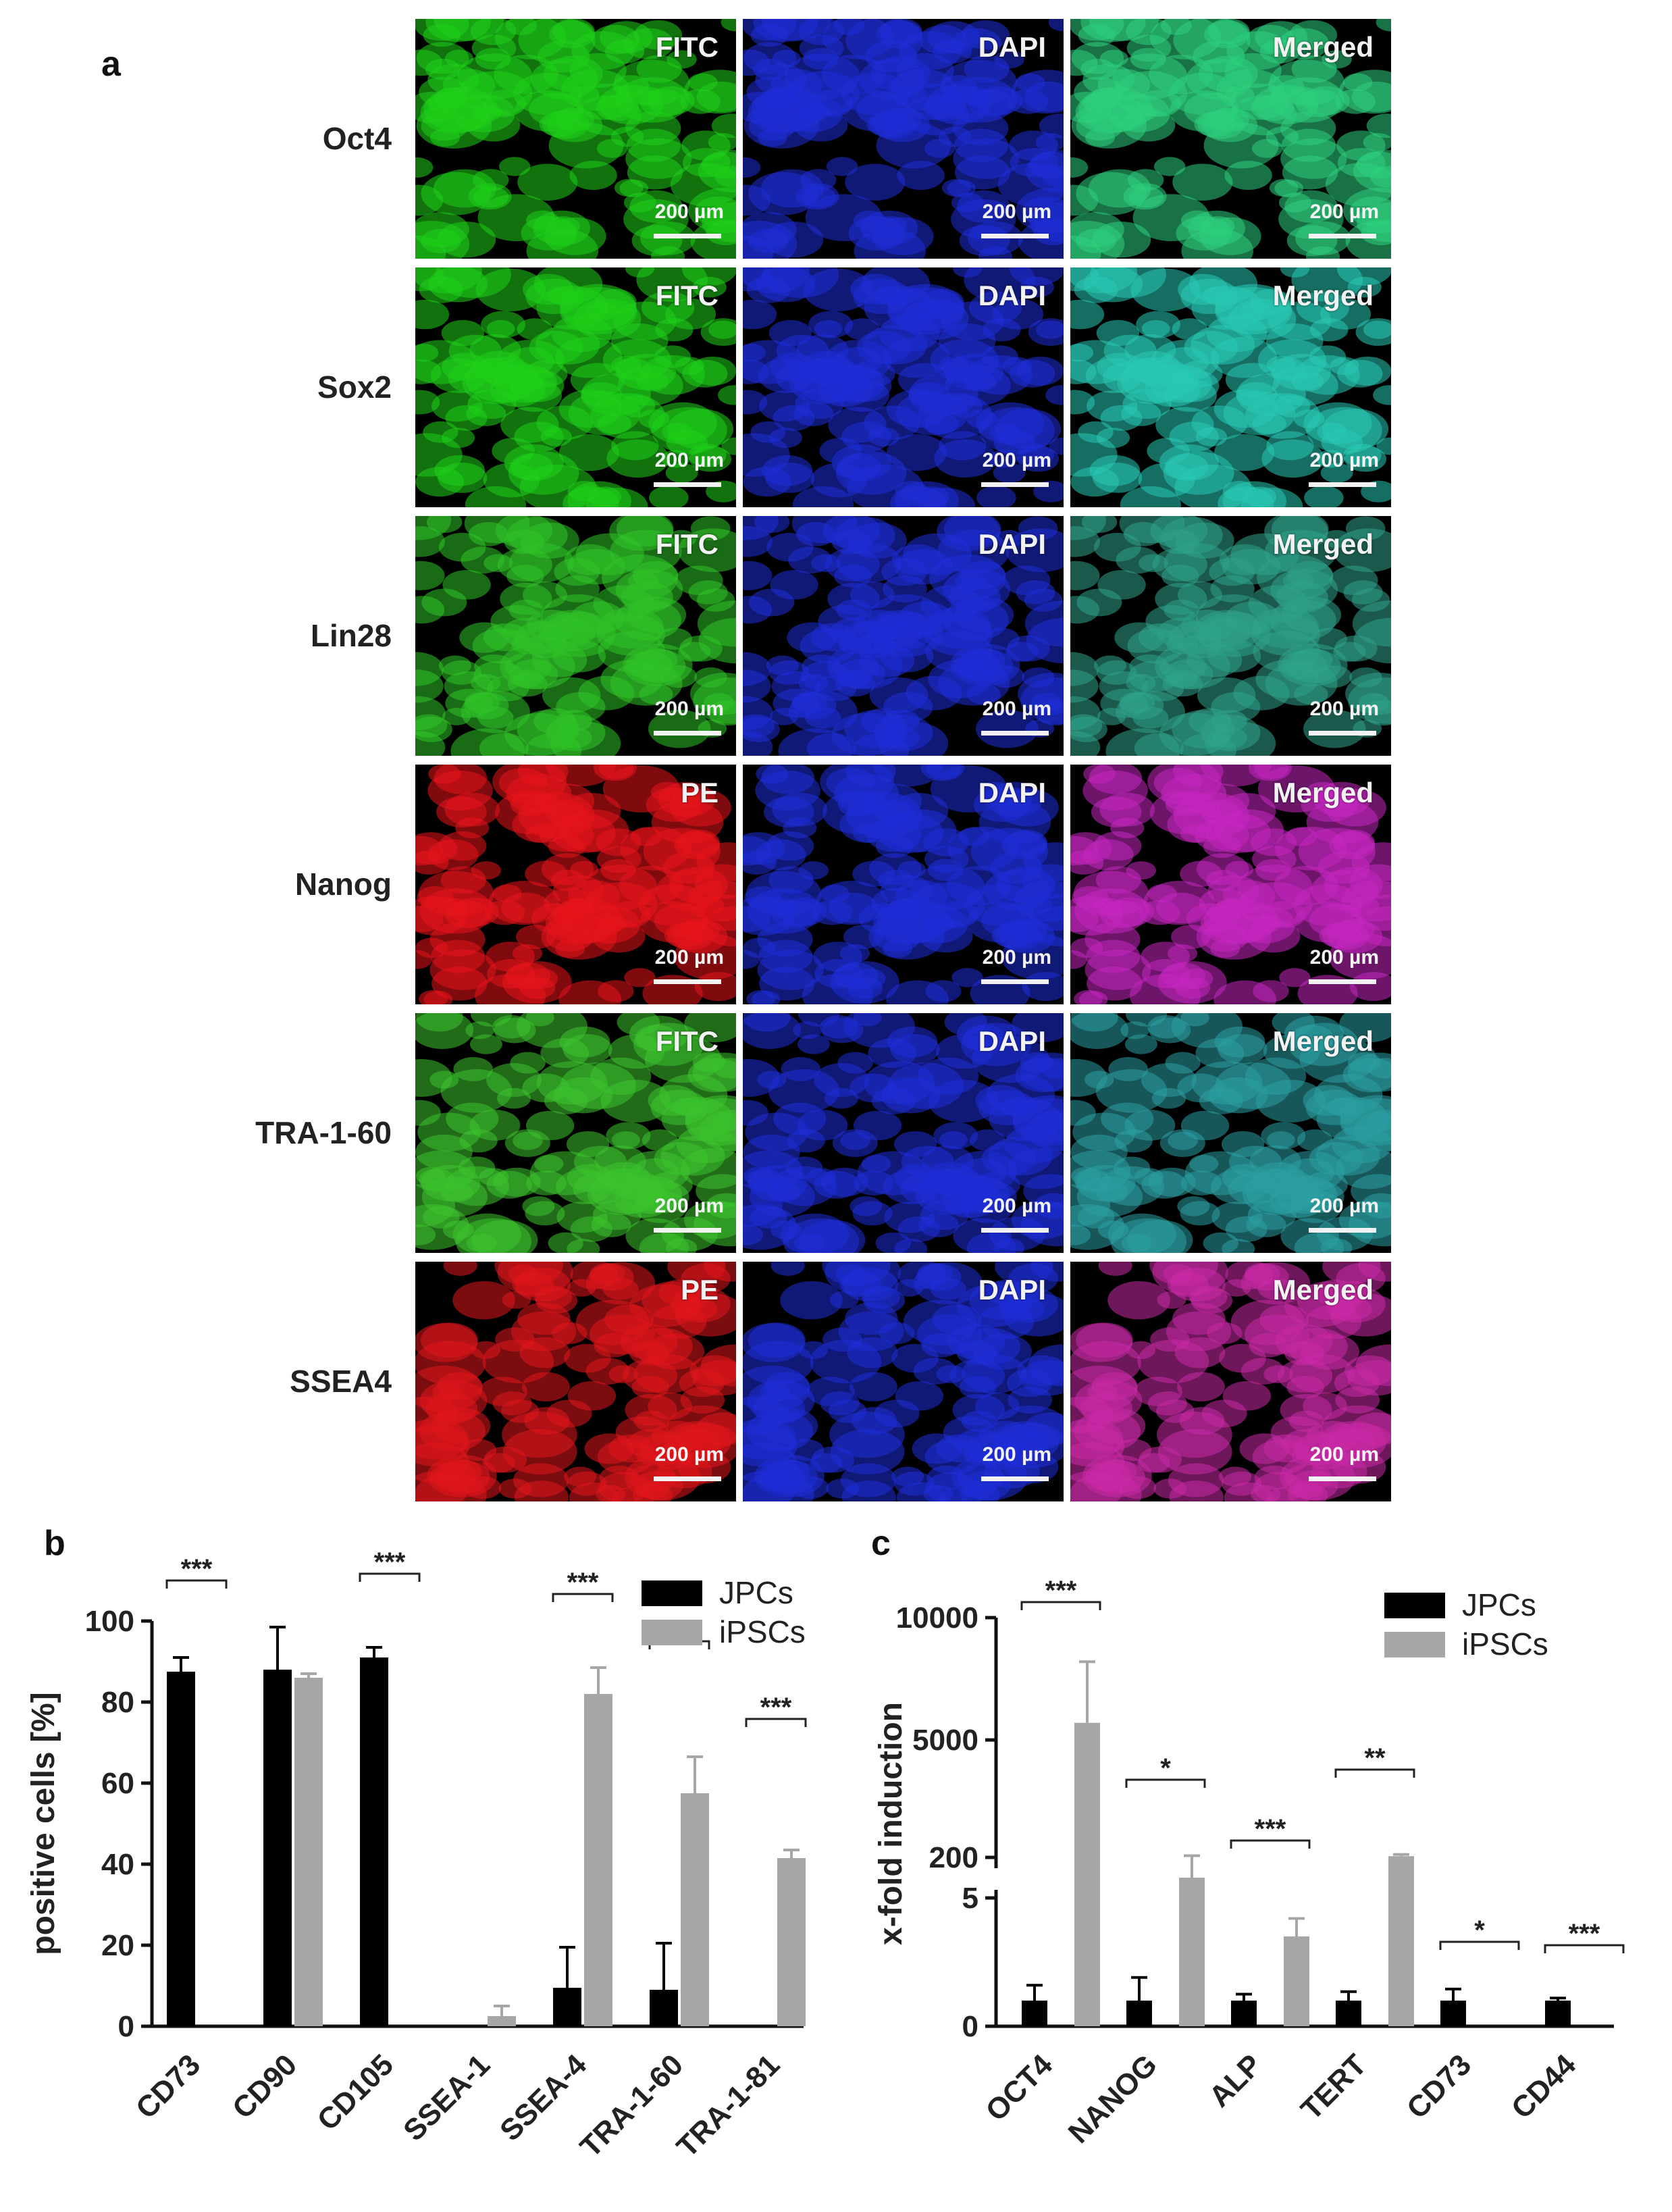 This screenshot has height=2212, width=1672. I want to click on micrograph-nanog-merged: Merged 200 µm, so click(1230, 884).